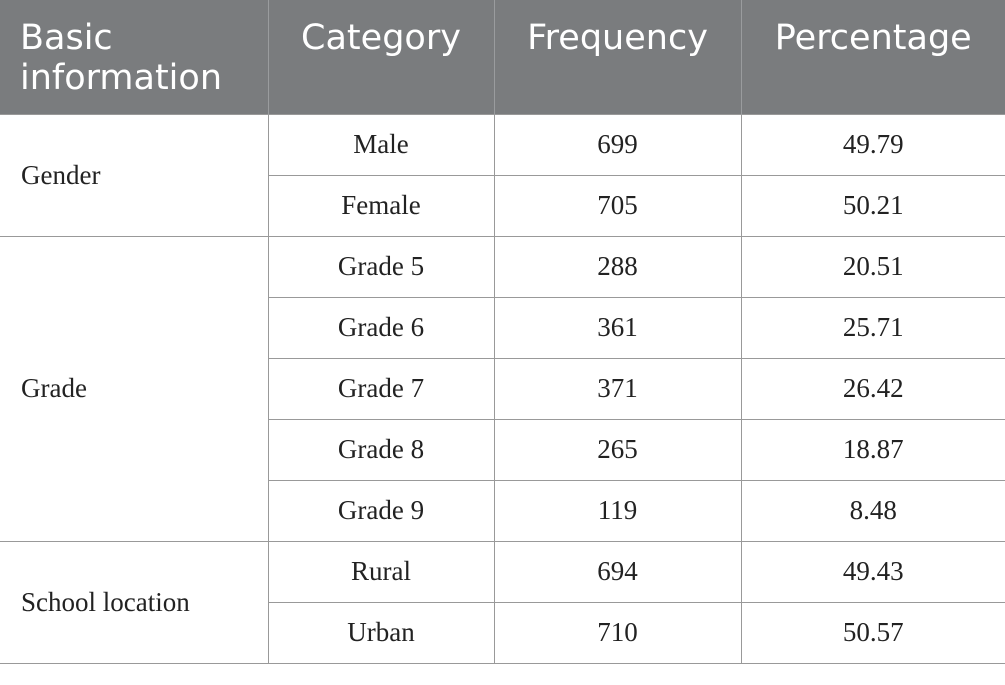 This screenshot has height=685, width=1005. I want to click on category-cell: Female, so click(381, 205).